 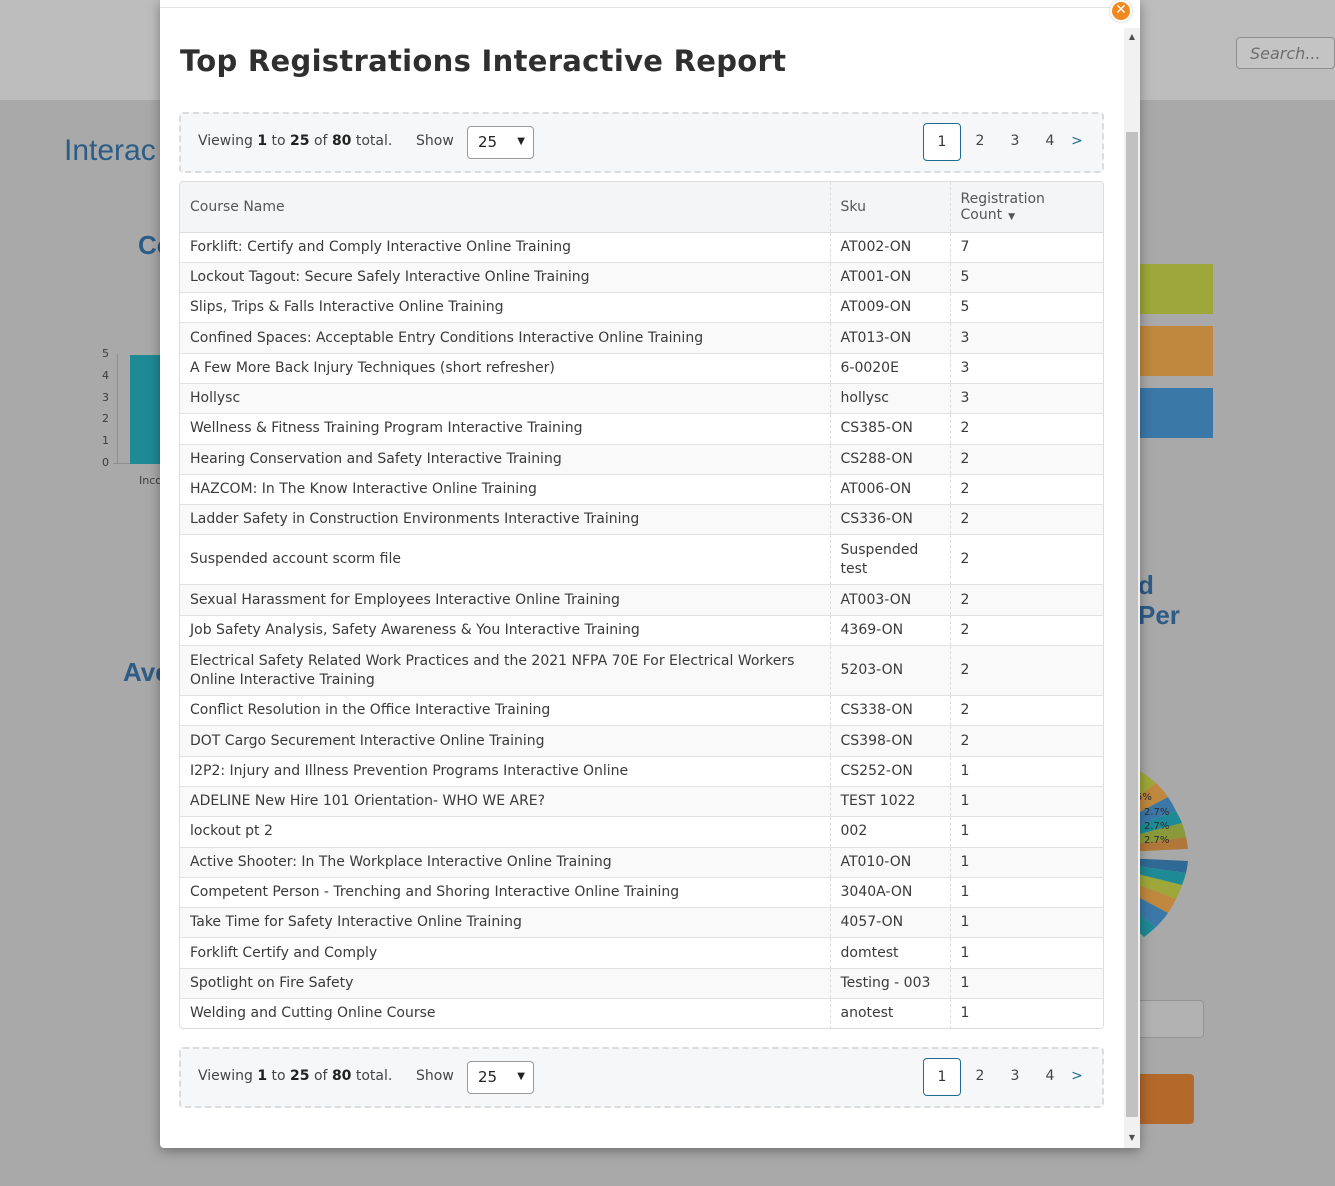 What do you see at coordinates (981, 214) in the screenshot?
I see `column-header-label: Count` at bounding box center [981, 214].